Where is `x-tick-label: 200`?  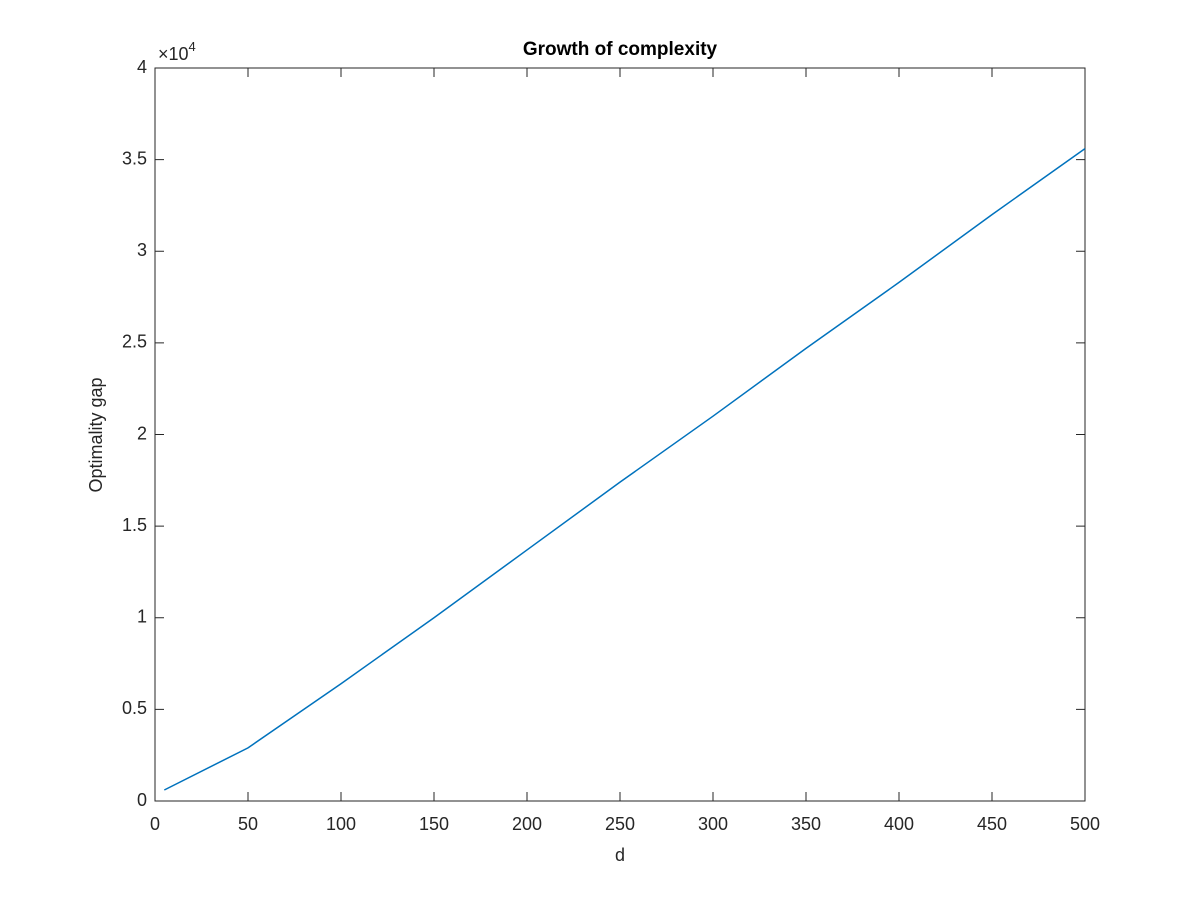 x-tick-label: 200 is located at coordinates (527, 824).